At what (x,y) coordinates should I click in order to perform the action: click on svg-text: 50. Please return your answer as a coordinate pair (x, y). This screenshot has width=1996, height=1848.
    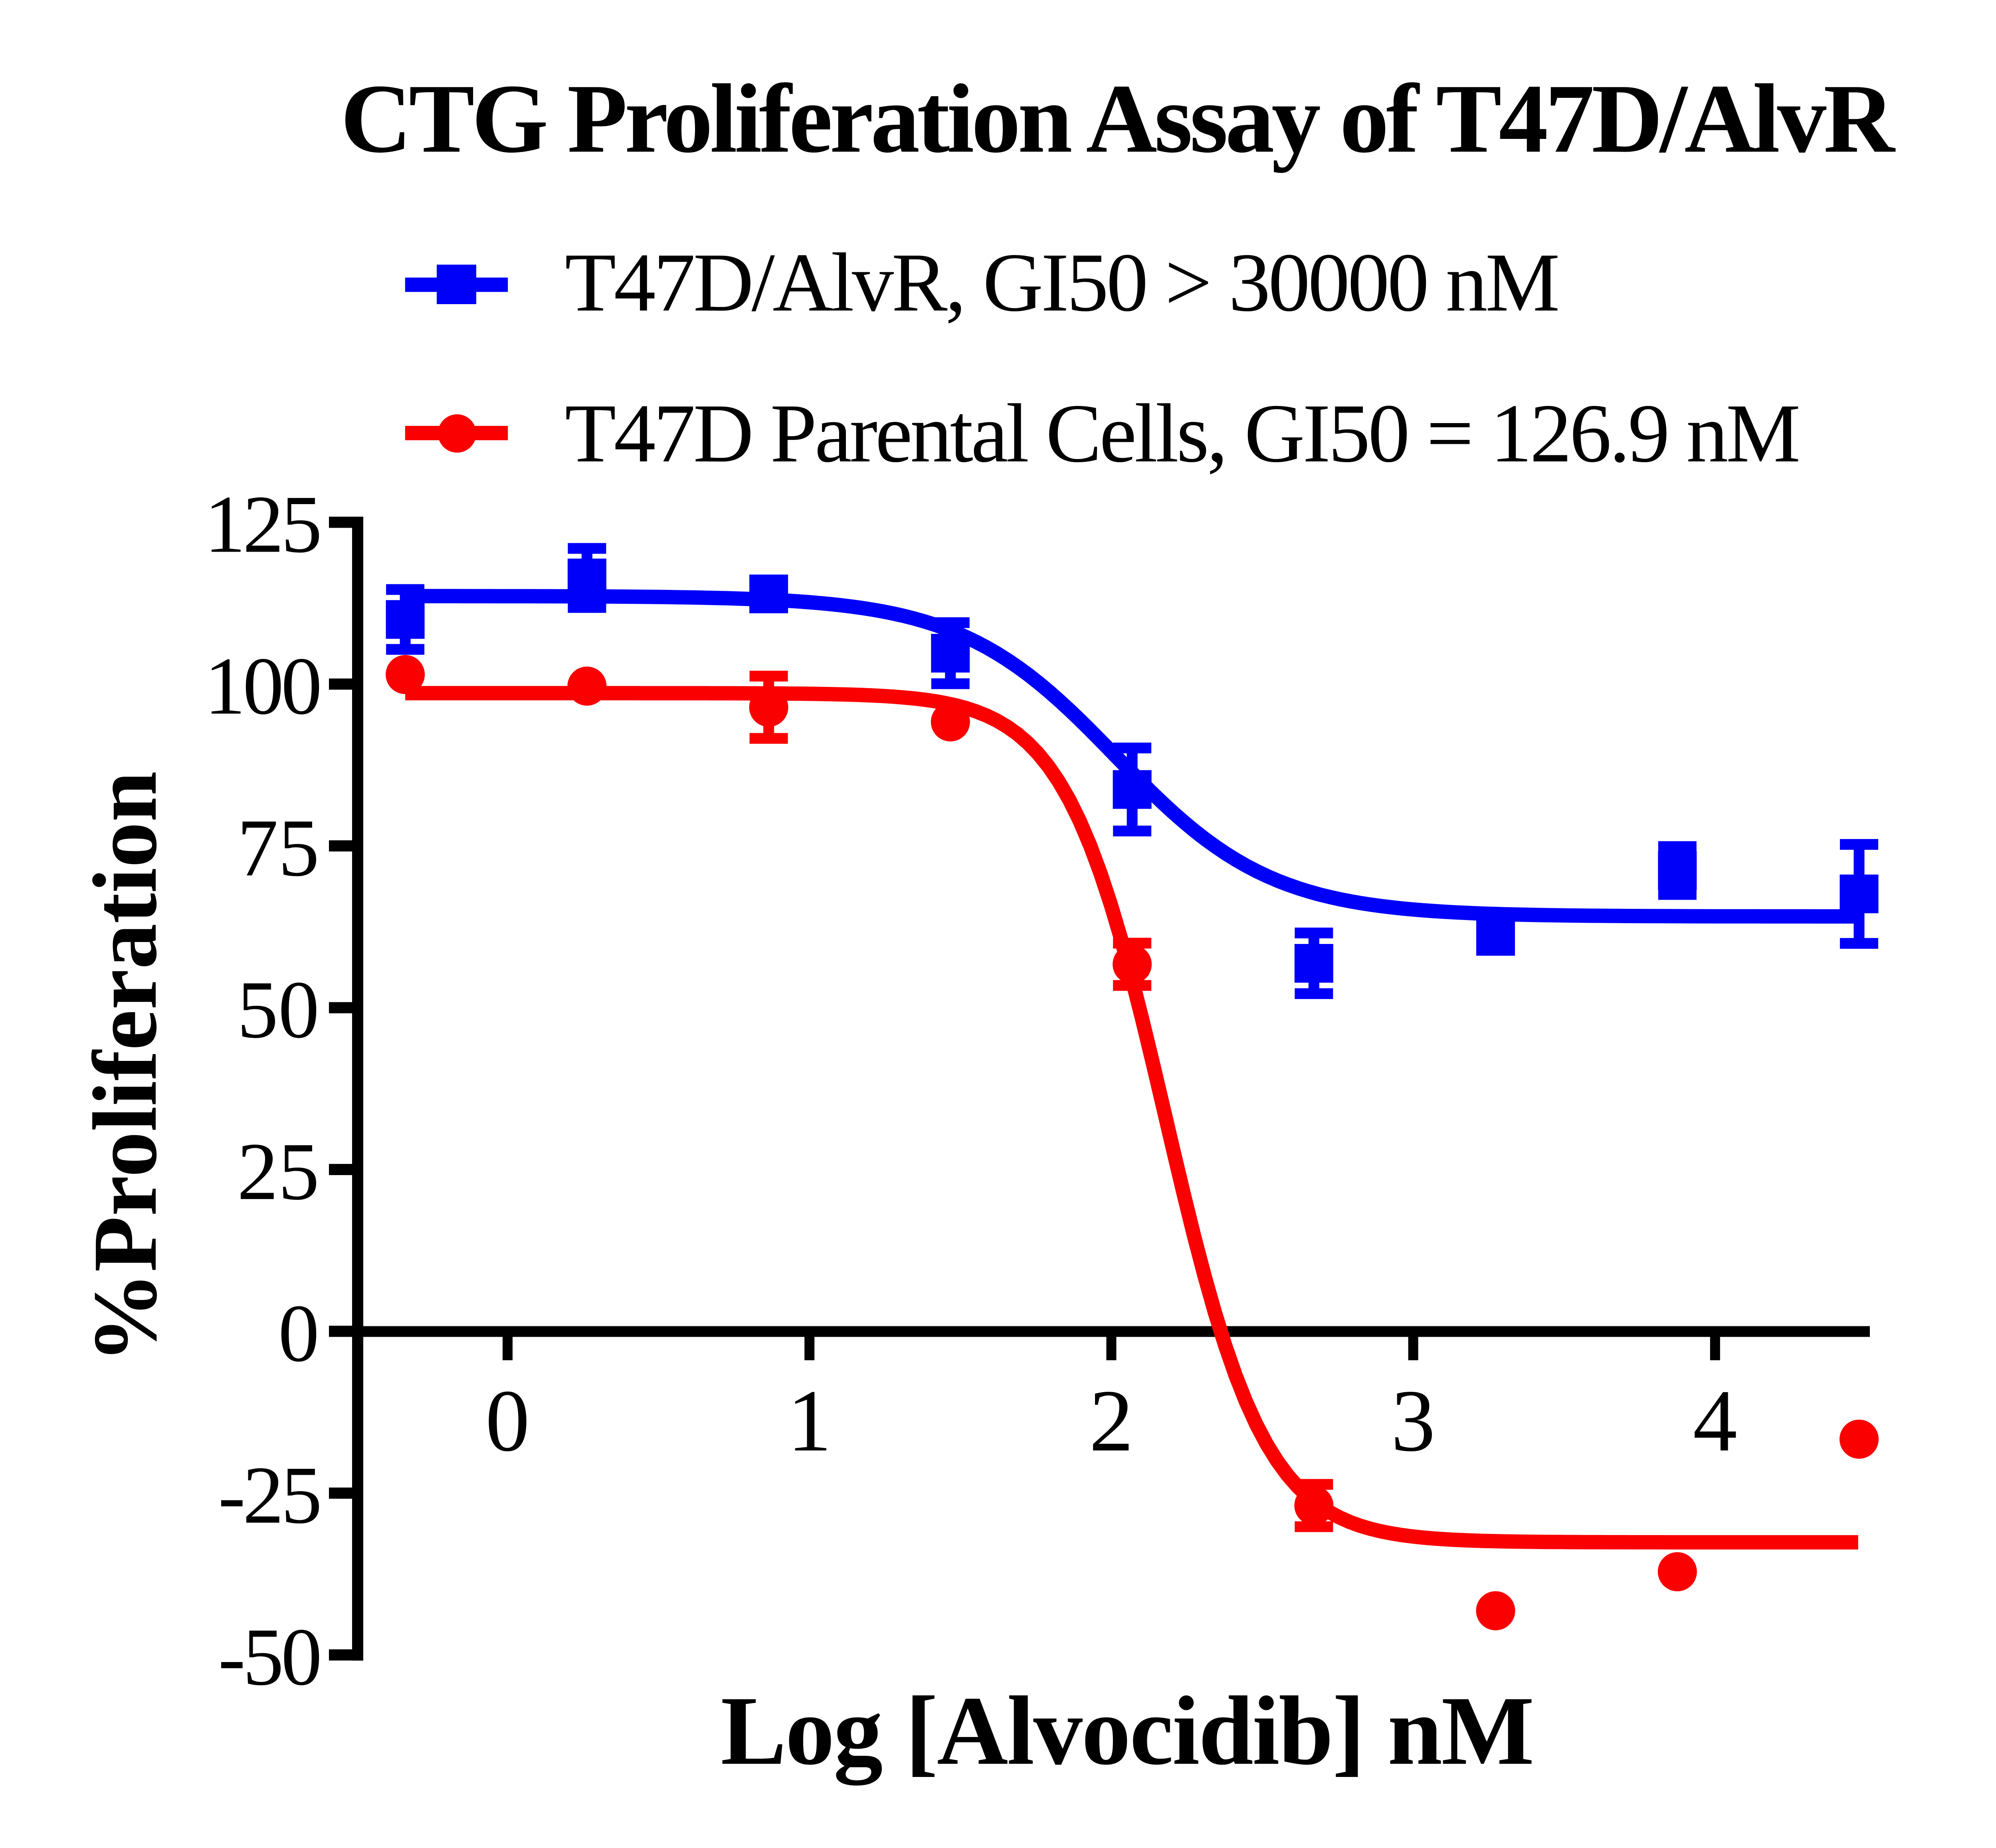
    Looking at the image, I should click on (278, 1009).